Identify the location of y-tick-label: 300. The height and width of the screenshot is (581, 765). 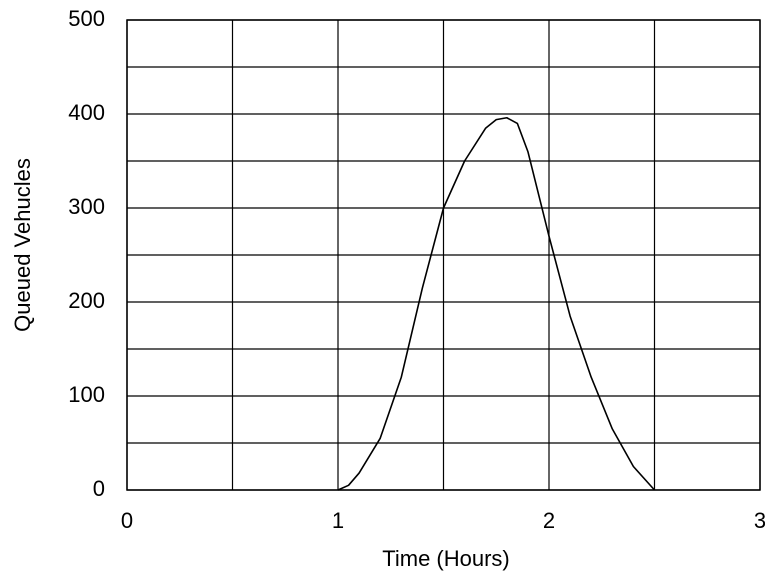
(86, 206).